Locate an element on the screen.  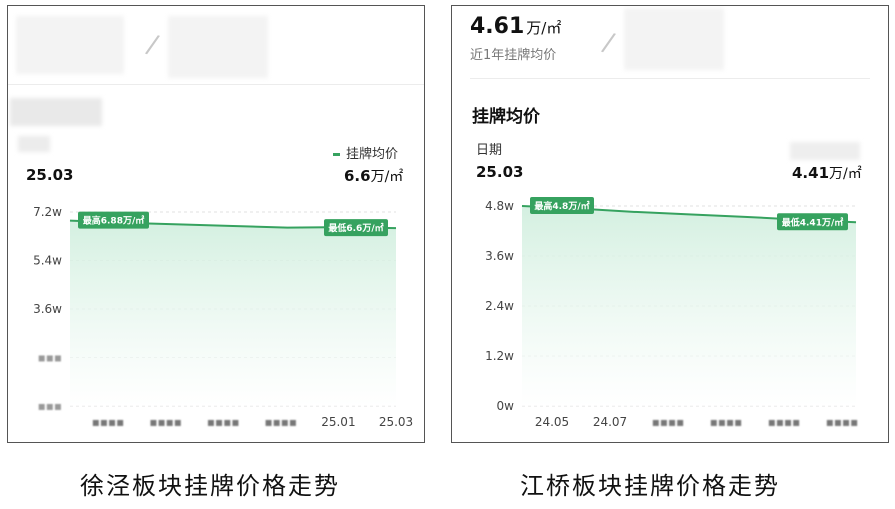
min-annotation: 最低6.6万/㎡ is located at coordinates (356, 228).